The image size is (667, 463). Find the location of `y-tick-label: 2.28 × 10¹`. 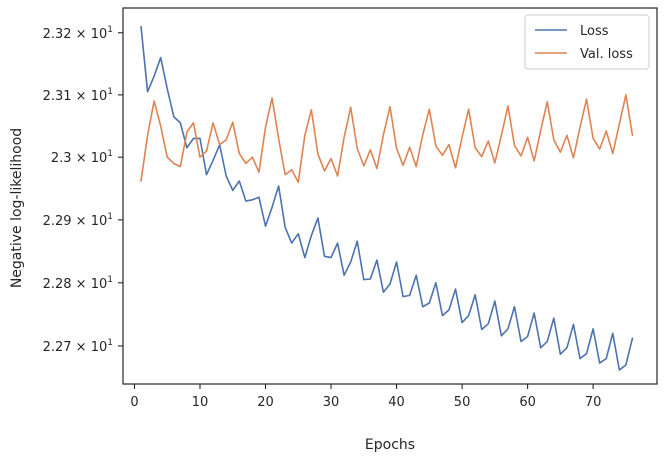

y-tick-label: 2.28 × 10¹ is located at coordinates (78, 283).